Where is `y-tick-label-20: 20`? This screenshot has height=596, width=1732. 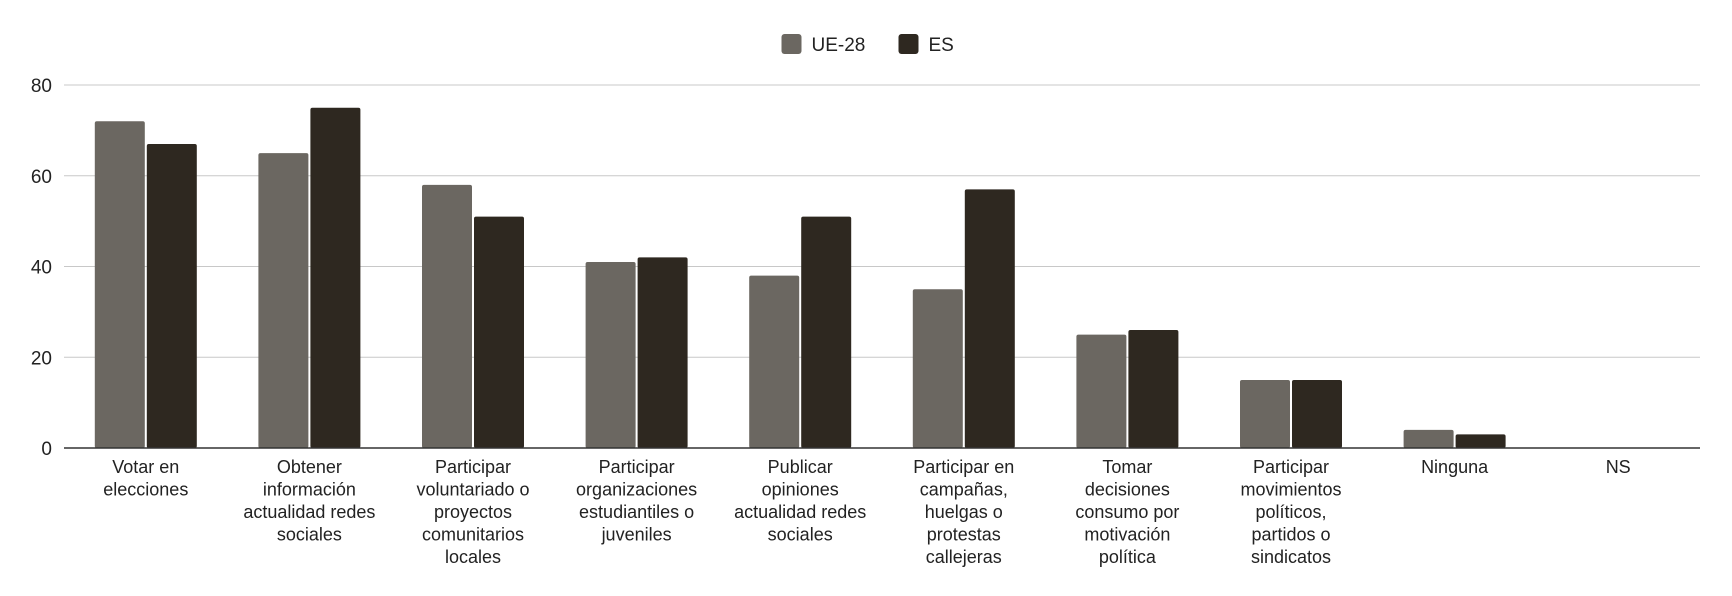 y-tick-label-20: 20 is located at coordinates (41, 358).